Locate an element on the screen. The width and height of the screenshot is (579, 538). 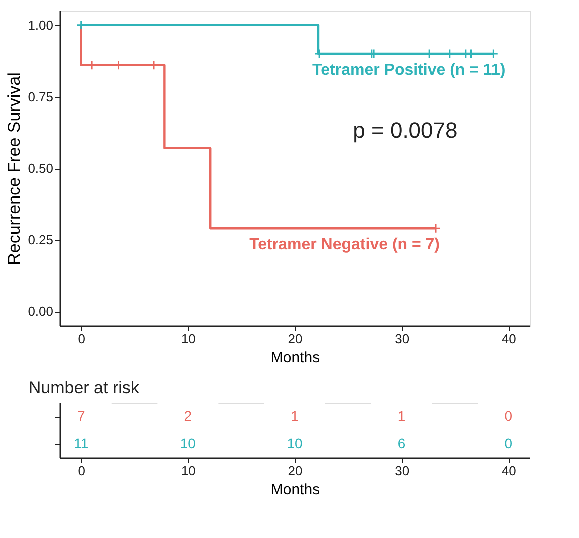
y-tick-label: 1.00 is located at coordinates (41, 25).